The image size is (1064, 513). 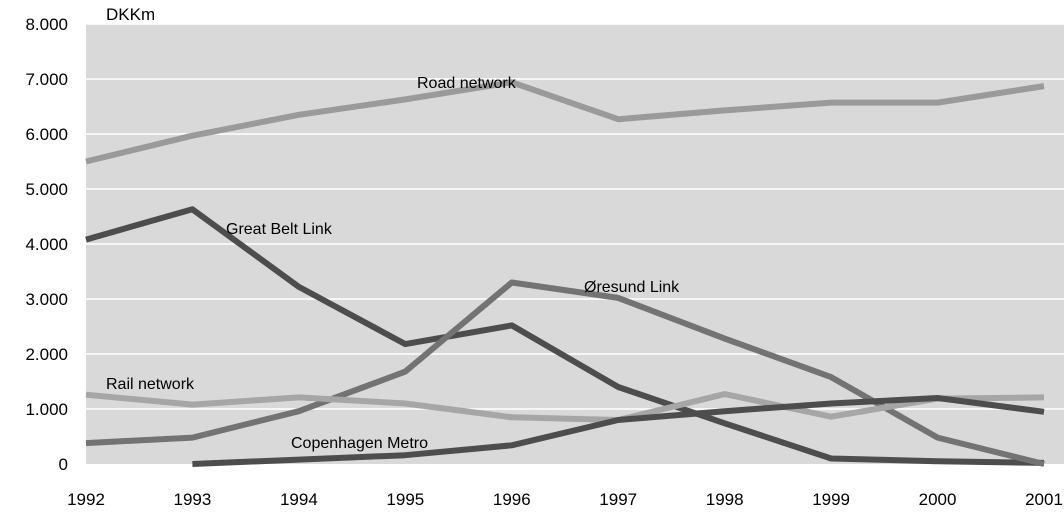 What do you see at coordinates (299, 499) in the screenshot?
I see `x-tick-label: 1994` at bounding box center [299, 499].